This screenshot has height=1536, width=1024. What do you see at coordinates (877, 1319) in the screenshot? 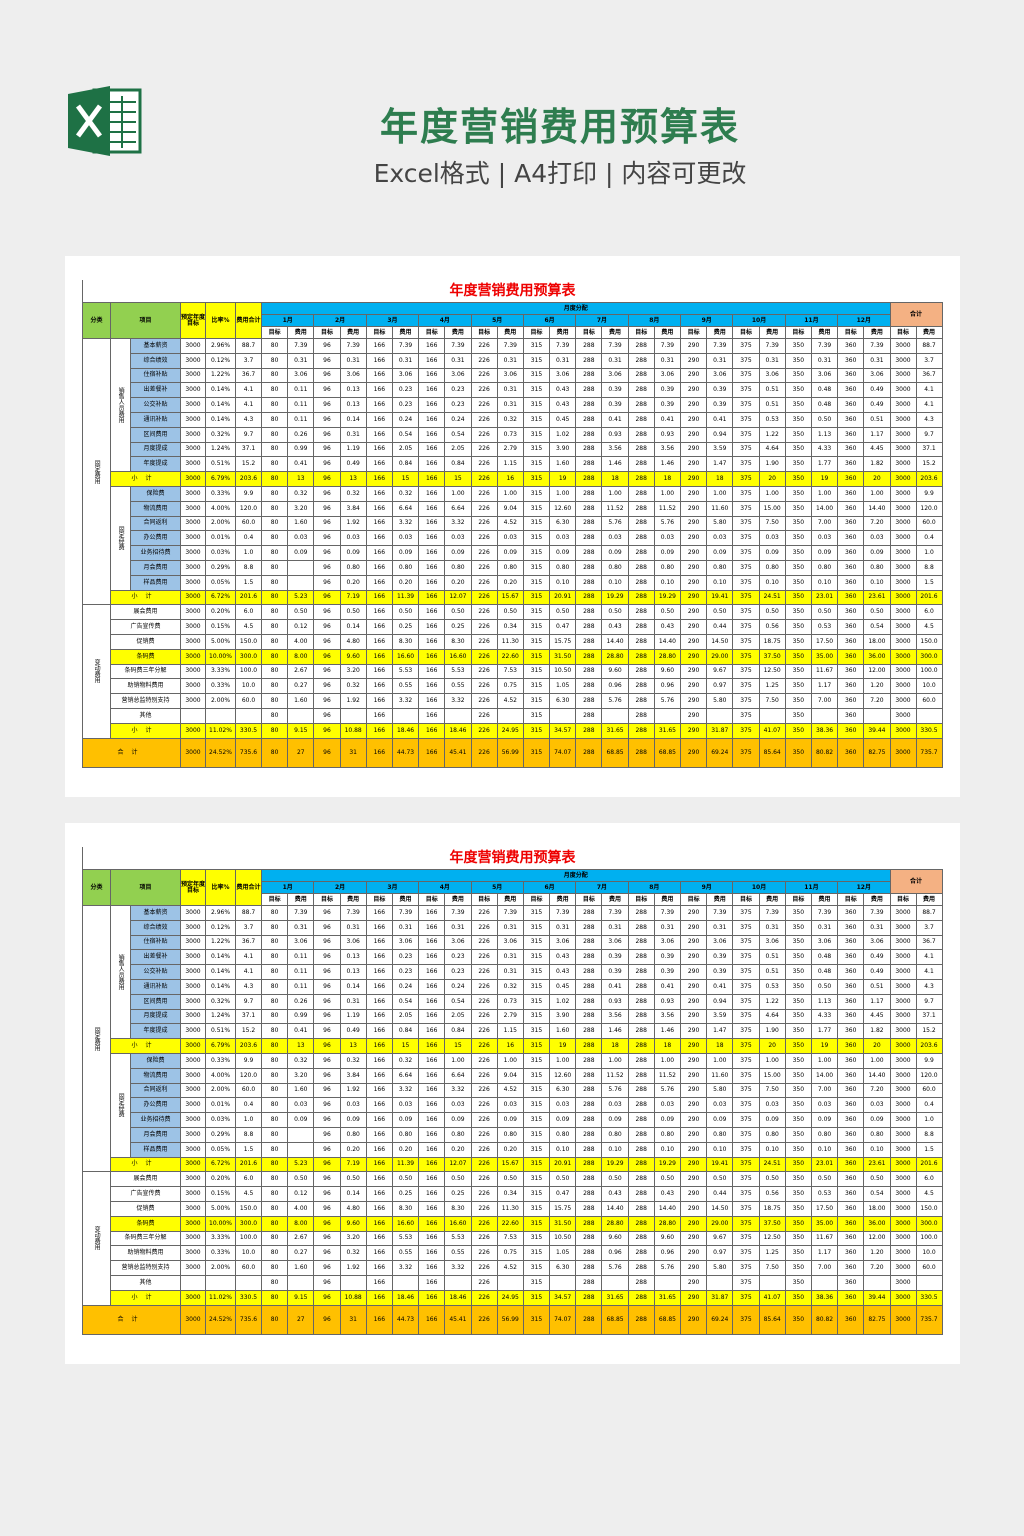
I see `cell: 82.75` at bounding box center [877, 1319].